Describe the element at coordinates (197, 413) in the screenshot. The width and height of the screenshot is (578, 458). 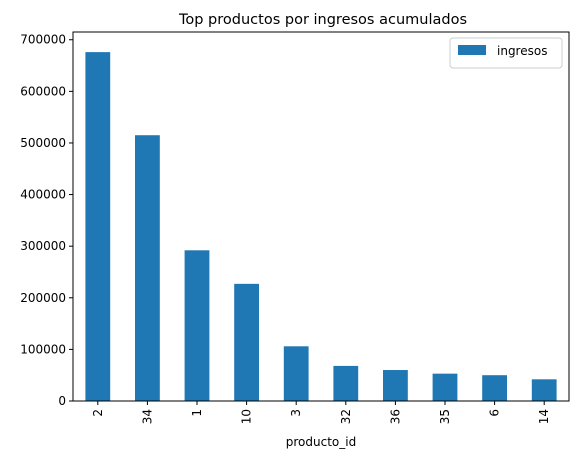
I see `x-tick-label-1: 1` at that location.